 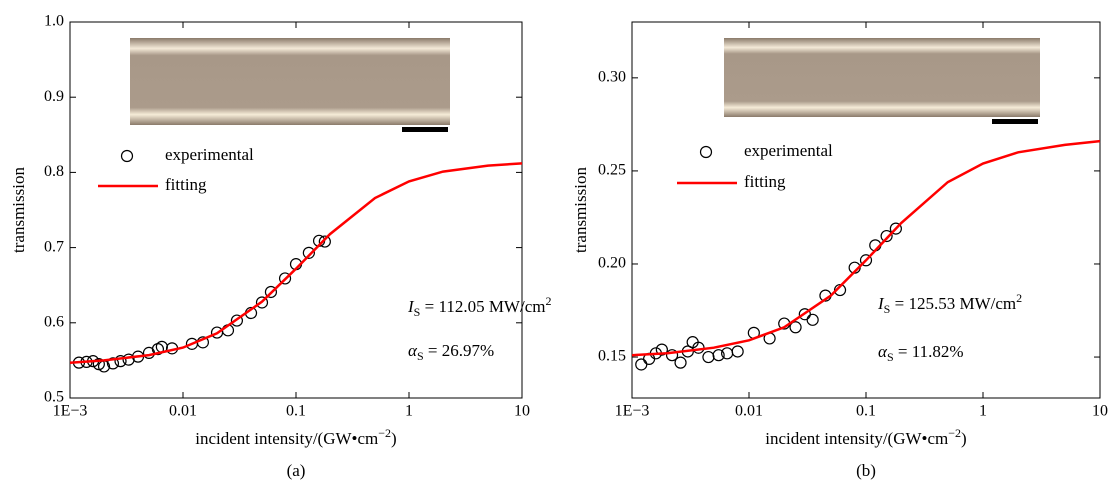 What do you see at coordinates (612, 77) in the screenshot?
I see `y-tick-label: 0.30` at bounding box center [612, 77].